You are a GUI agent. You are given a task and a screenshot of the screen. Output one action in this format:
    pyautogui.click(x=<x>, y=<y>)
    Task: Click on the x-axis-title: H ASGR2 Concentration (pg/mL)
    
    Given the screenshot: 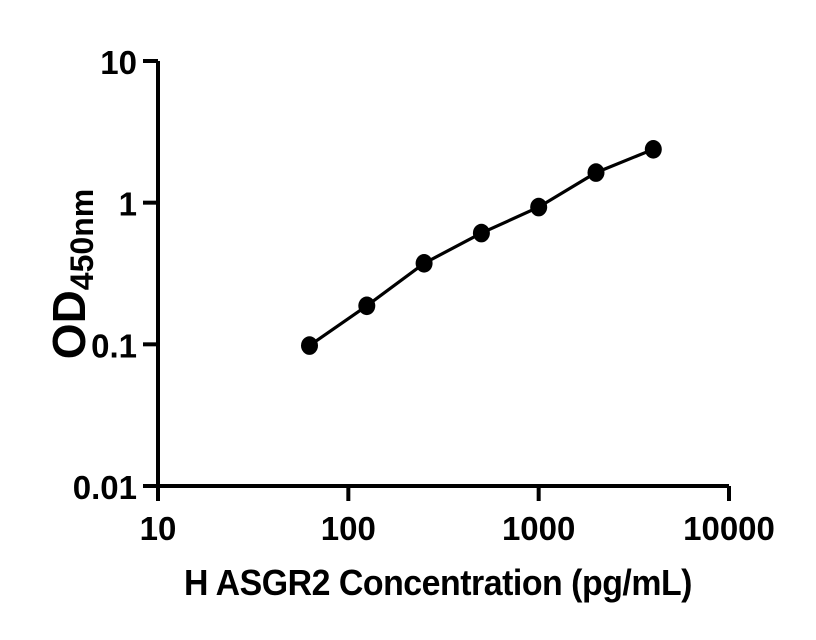 What is the action you would take?
    pyautogui.click(x=438, y=582)
    